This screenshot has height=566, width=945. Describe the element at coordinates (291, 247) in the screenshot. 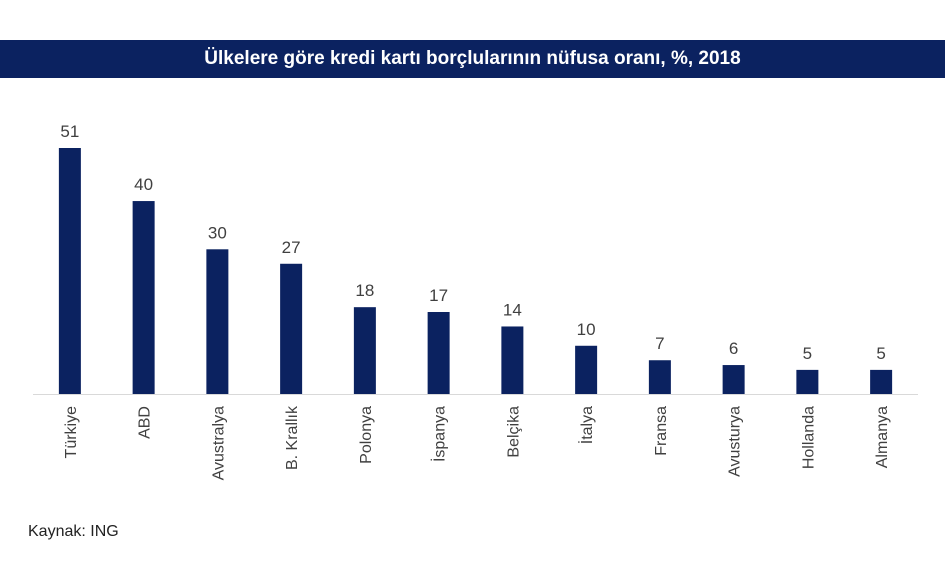

I see `value-label-3: 27` at that location.